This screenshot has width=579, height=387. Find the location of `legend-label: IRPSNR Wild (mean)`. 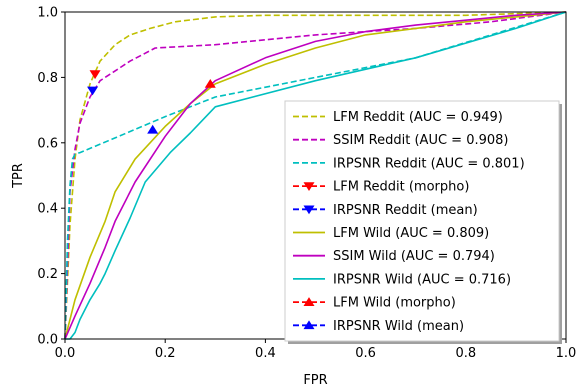

legend-label: IRPSNR Wild (mean) is located at coordinates (398, 326).